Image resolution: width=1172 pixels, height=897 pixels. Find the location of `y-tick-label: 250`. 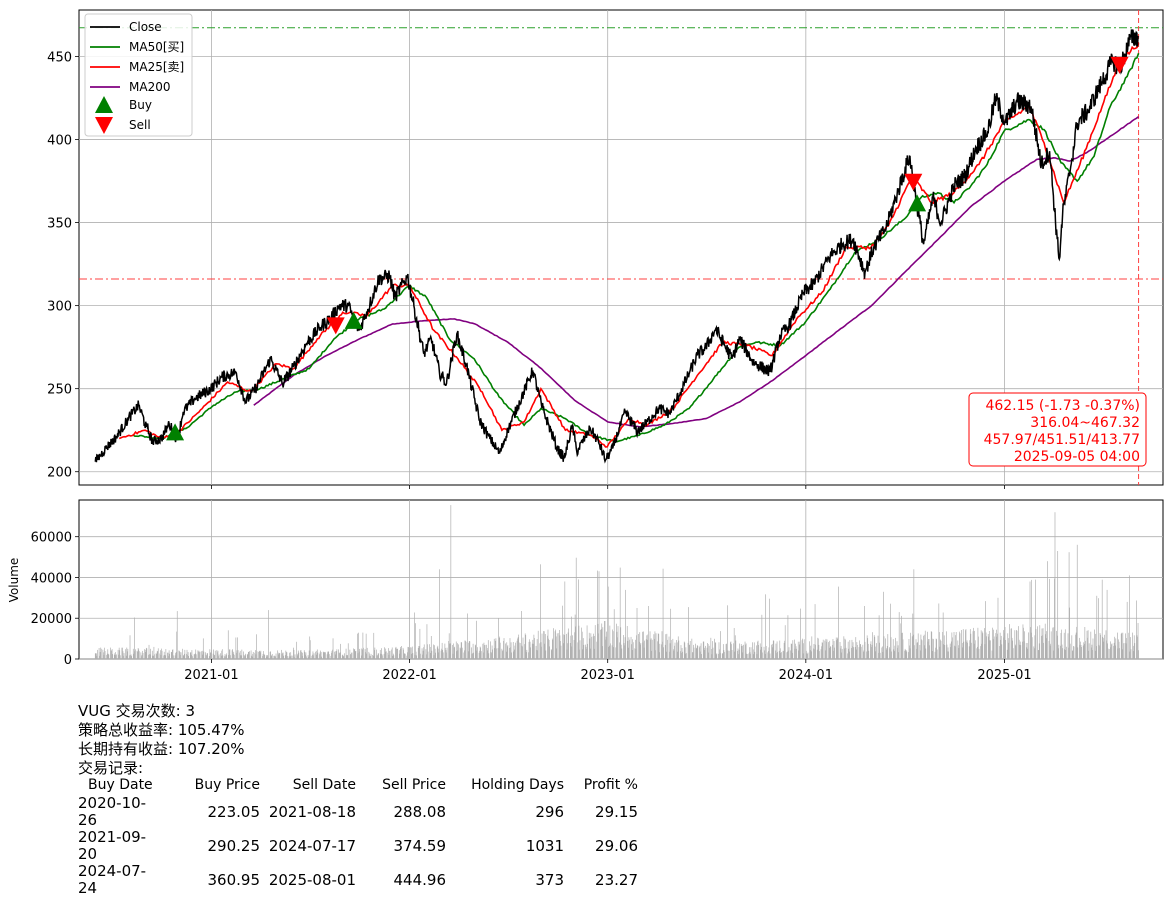

y-tick-label: 250 is located at coordinates (59, 390).